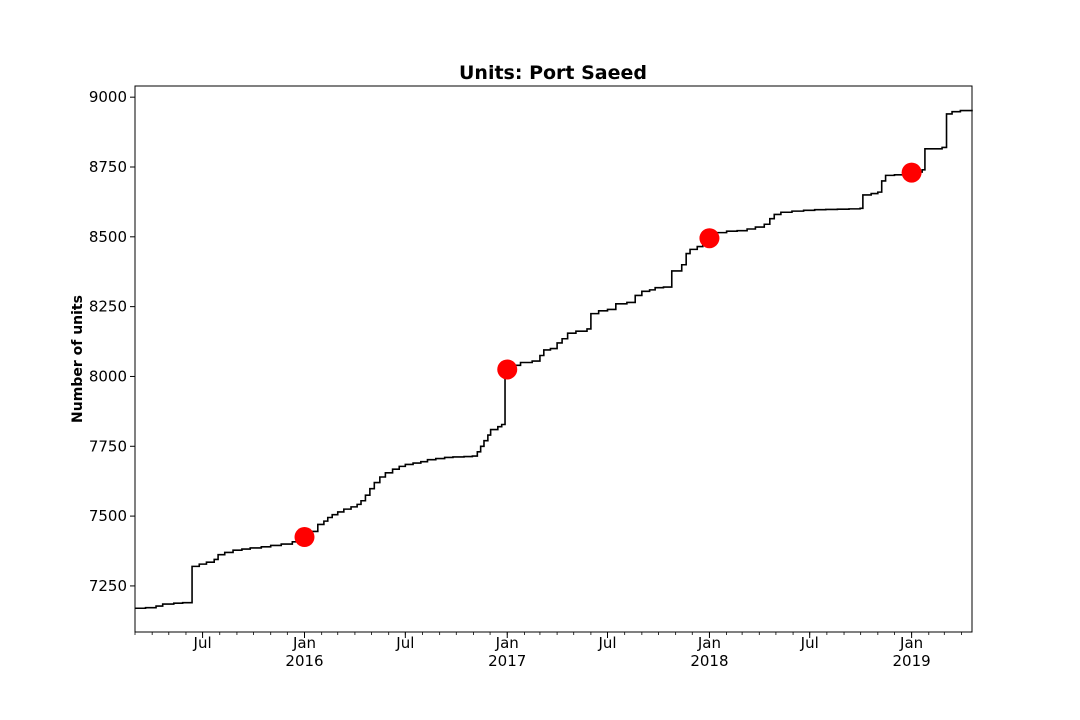  Describe the element at coordinates (108, 586) in the screenshot. I see `y-tick-label: 7250` at that location.